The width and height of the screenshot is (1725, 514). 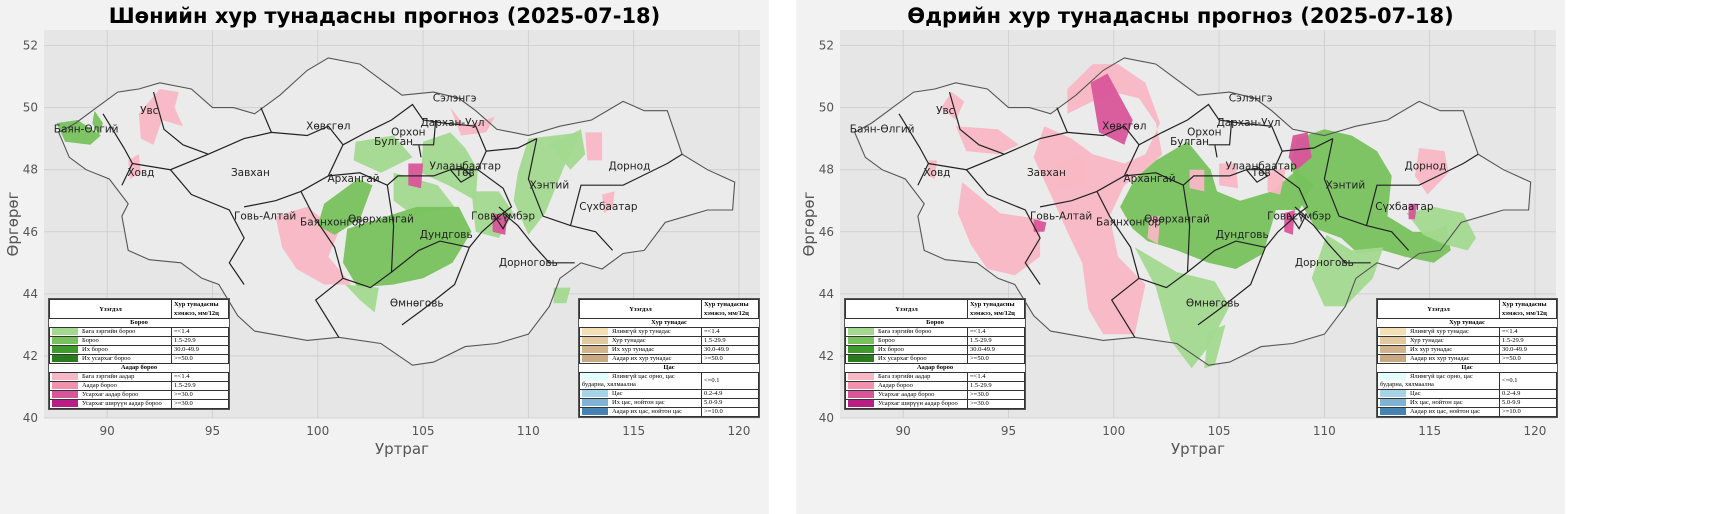 What do you see at coordinates (503, 216) in the screenshot?
I see `province-label: Говьсүмбэр` at bounding box center [503, 216].